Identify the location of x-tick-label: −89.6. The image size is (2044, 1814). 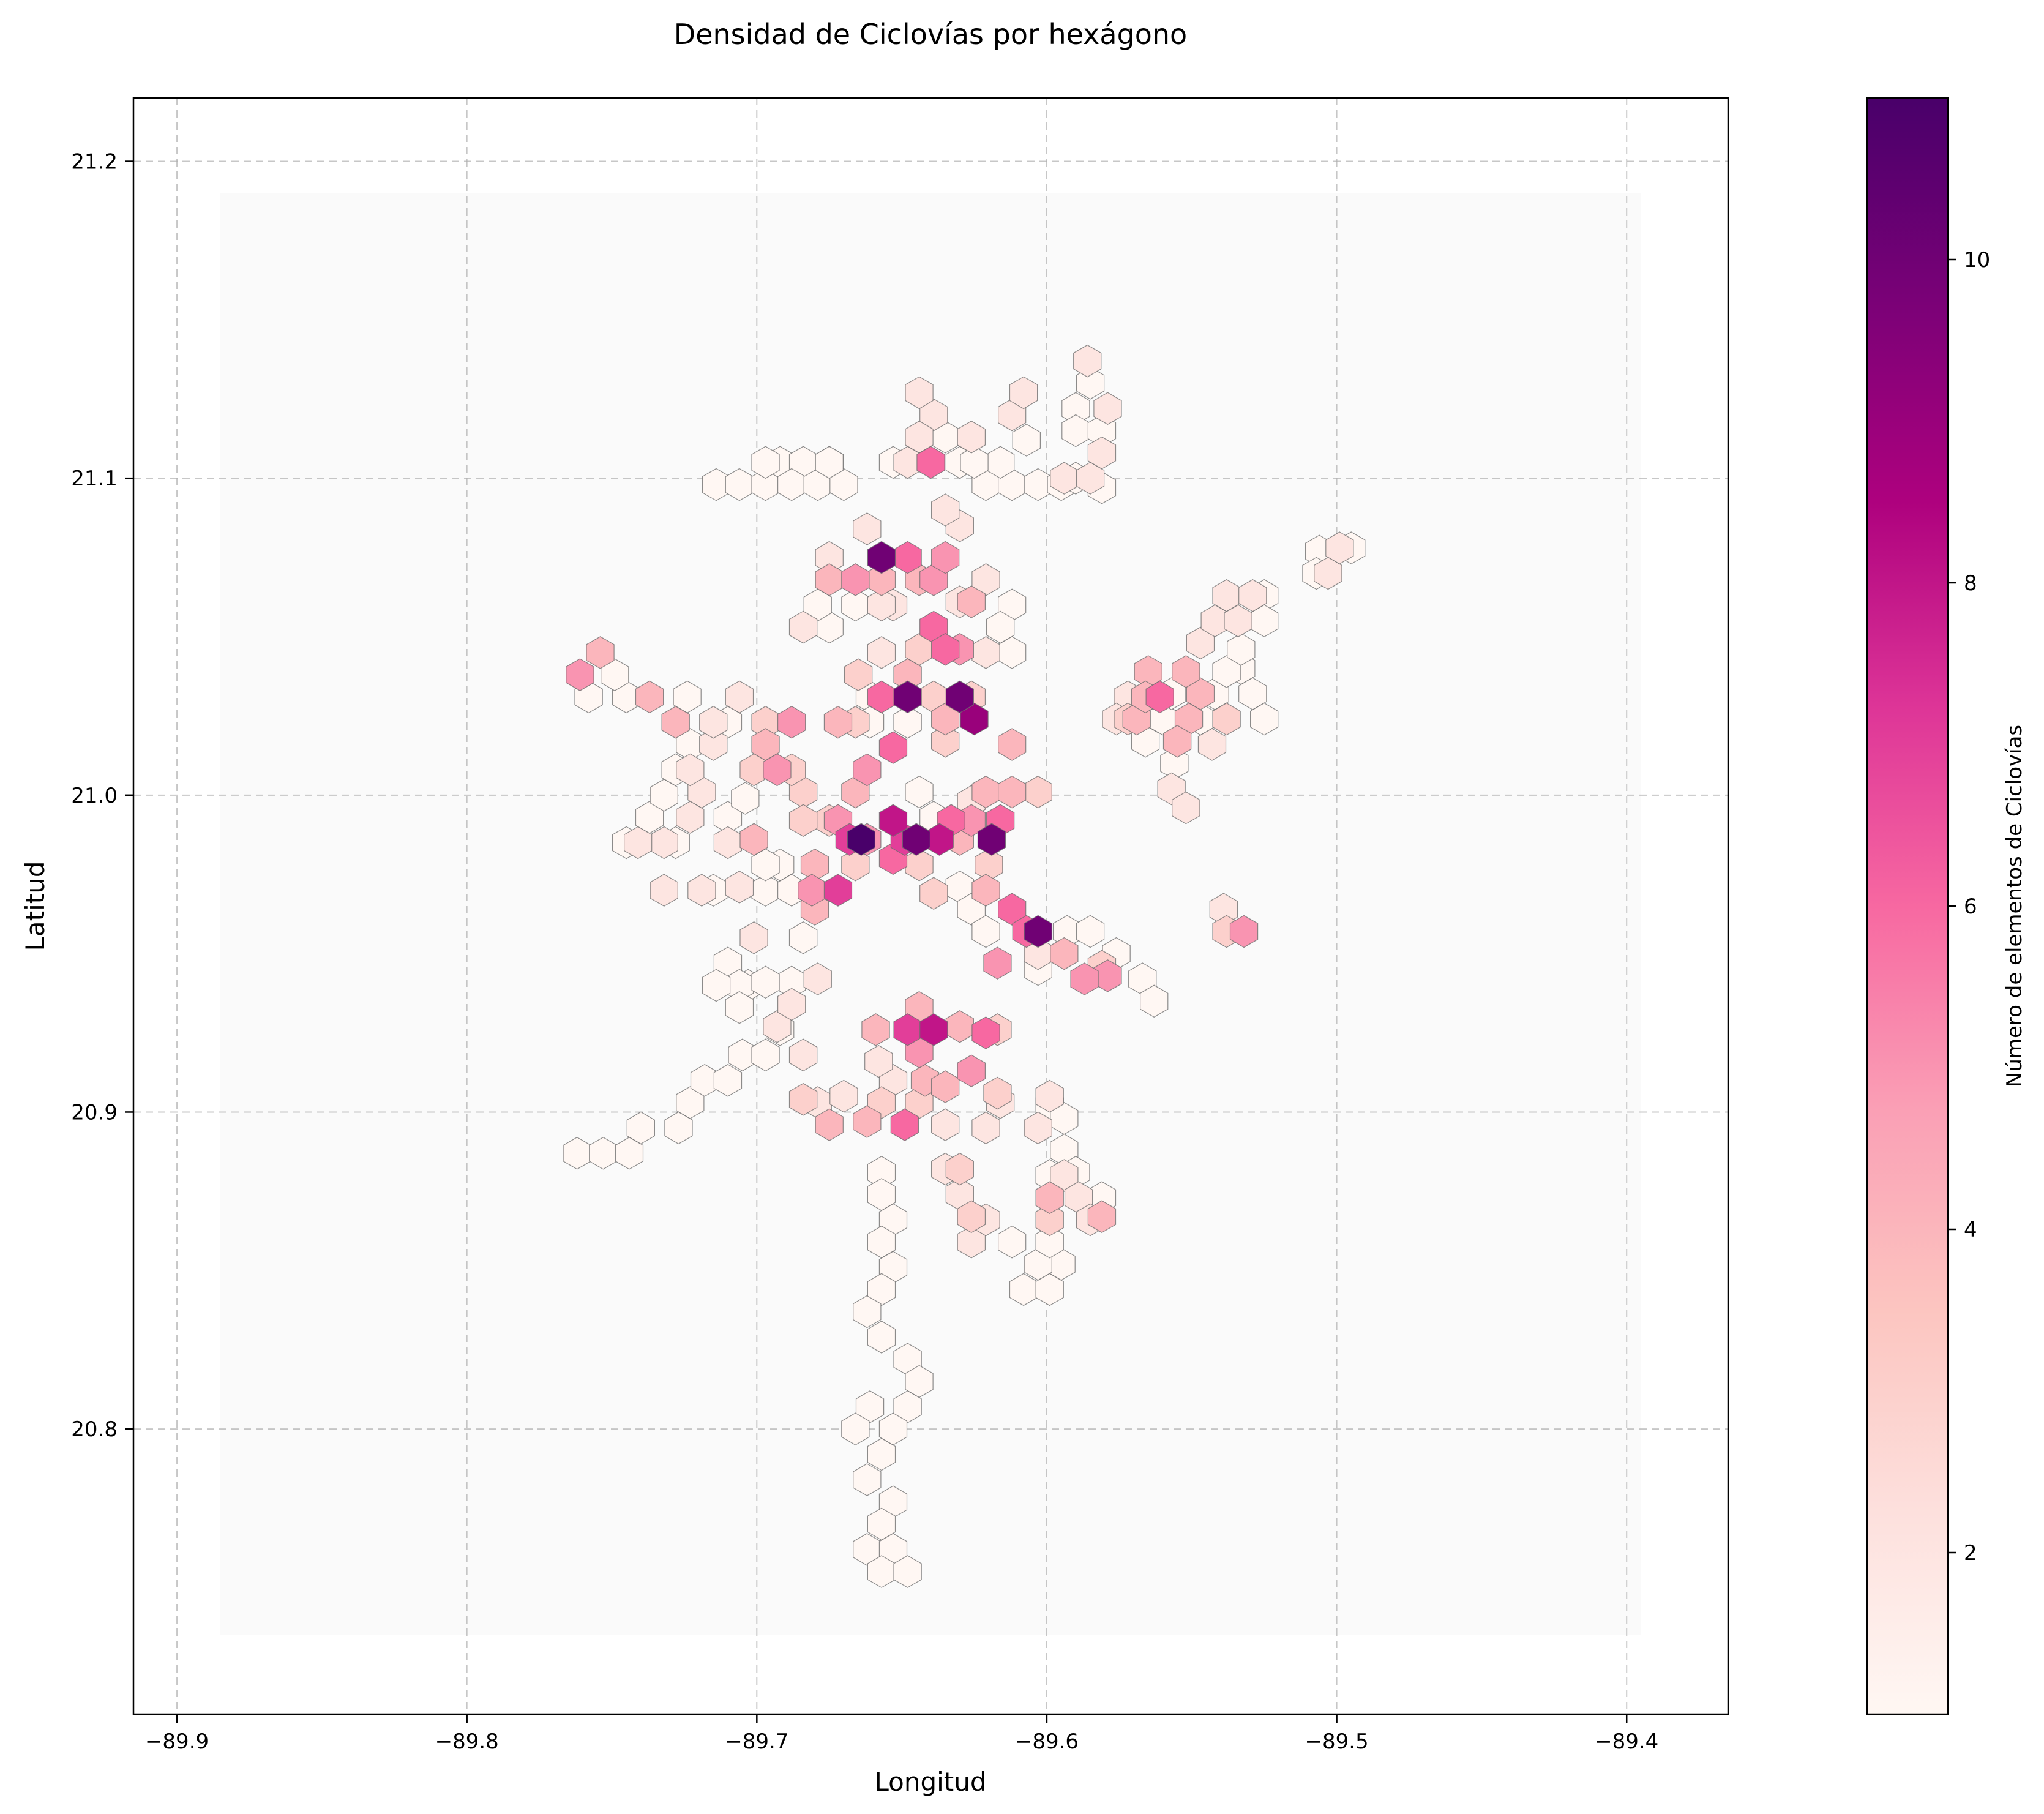
(1047, 1742).